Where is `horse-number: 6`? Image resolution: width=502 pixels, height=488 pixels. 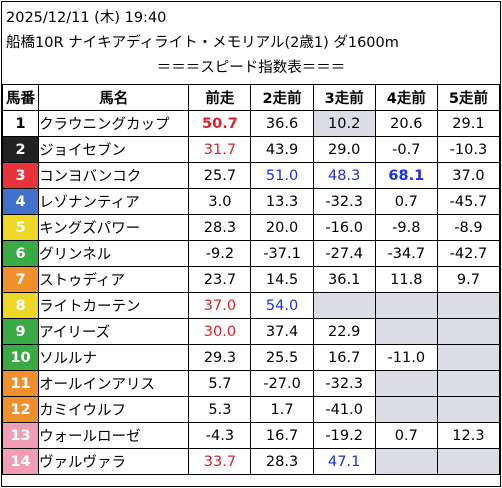
horse-number: 6 is located at coordinates (20, 253).